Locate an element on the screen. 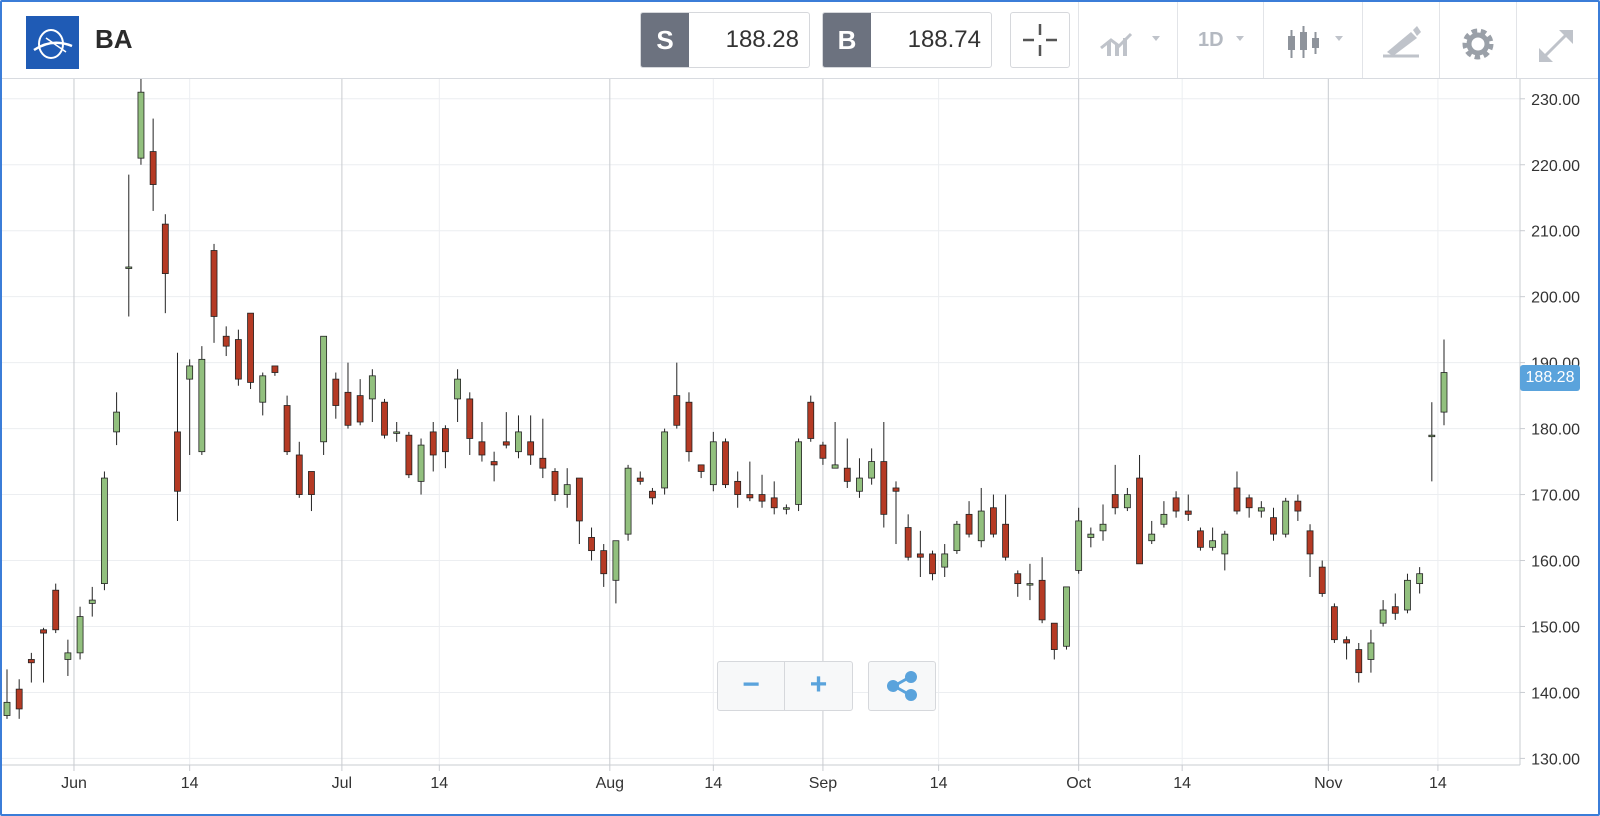  toolbar: BA S 188.28 B 188.74 1D is located at coordinates (800, 40).